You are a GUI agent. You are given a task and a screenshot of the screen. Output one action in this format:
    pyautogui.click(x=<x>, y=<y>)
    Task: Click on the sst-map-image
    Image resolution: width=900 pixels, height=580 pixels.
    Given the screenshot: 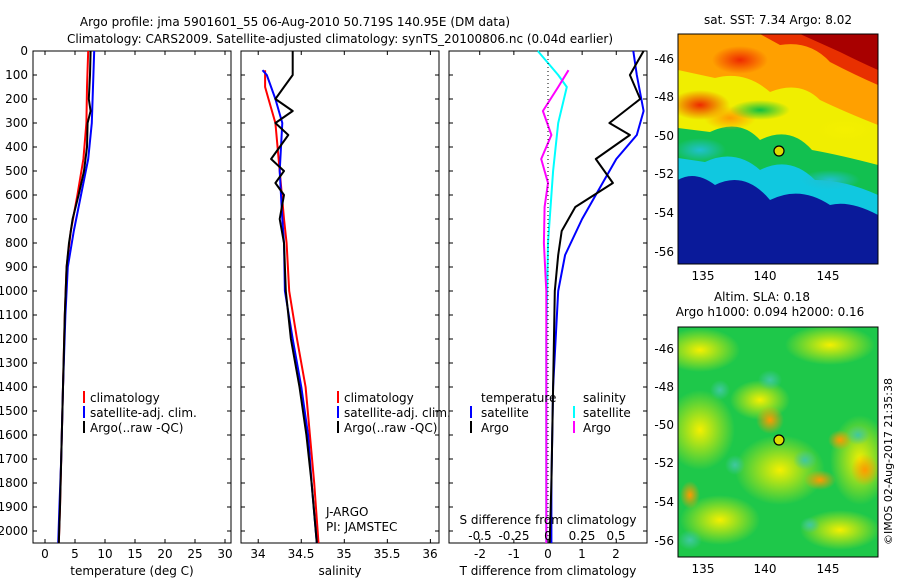 What is the action you would take?
    pyautogui.click(x=778, y=149)
    